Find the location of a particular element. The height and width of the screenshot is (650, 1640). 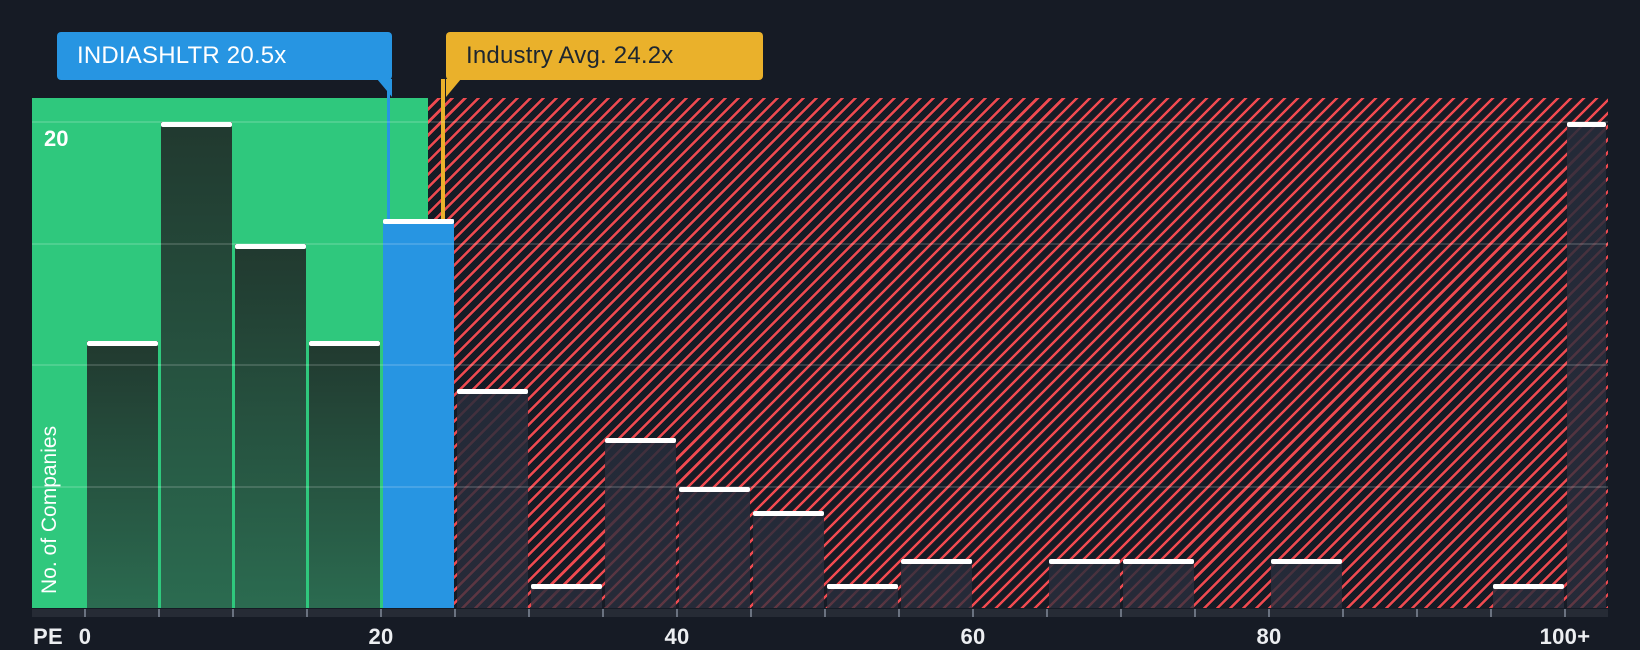

company-tooltip-label: INDIASHLTR 20.5x is located at coordinates (182, 55).